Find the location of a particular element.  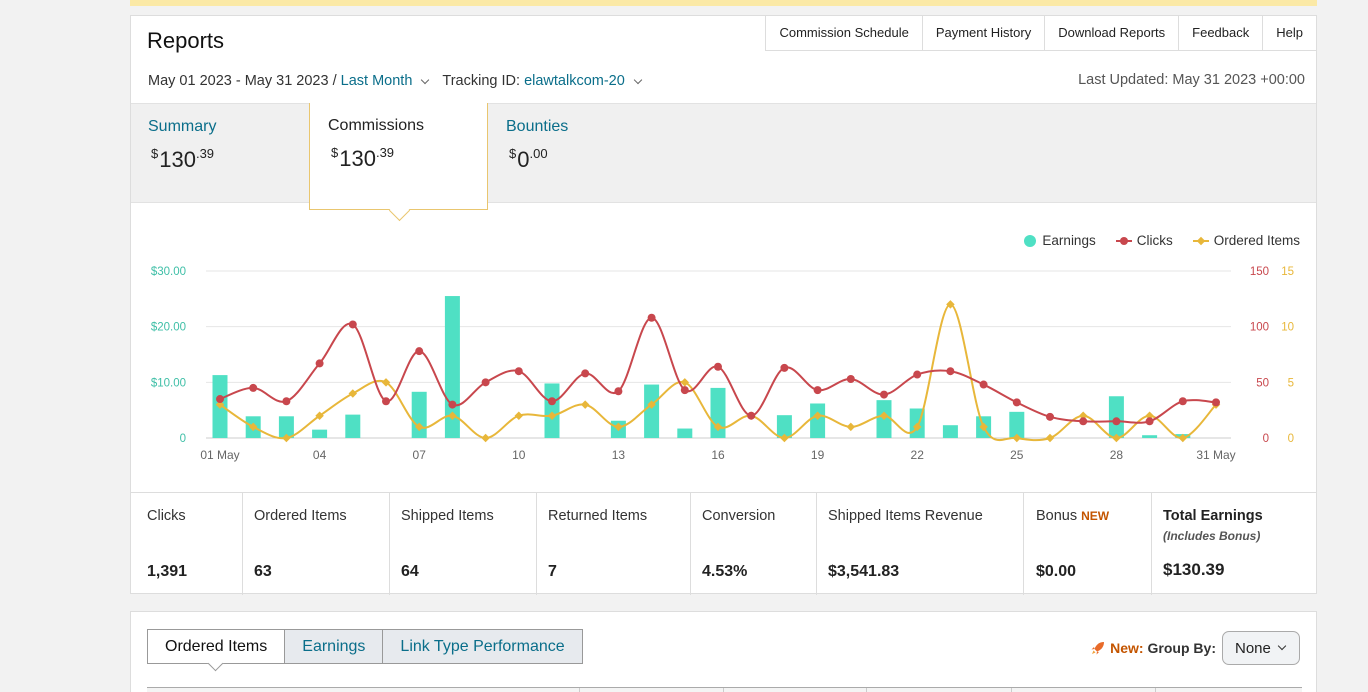

period-dropdown: Last Month is located at coordinates (376, 81).